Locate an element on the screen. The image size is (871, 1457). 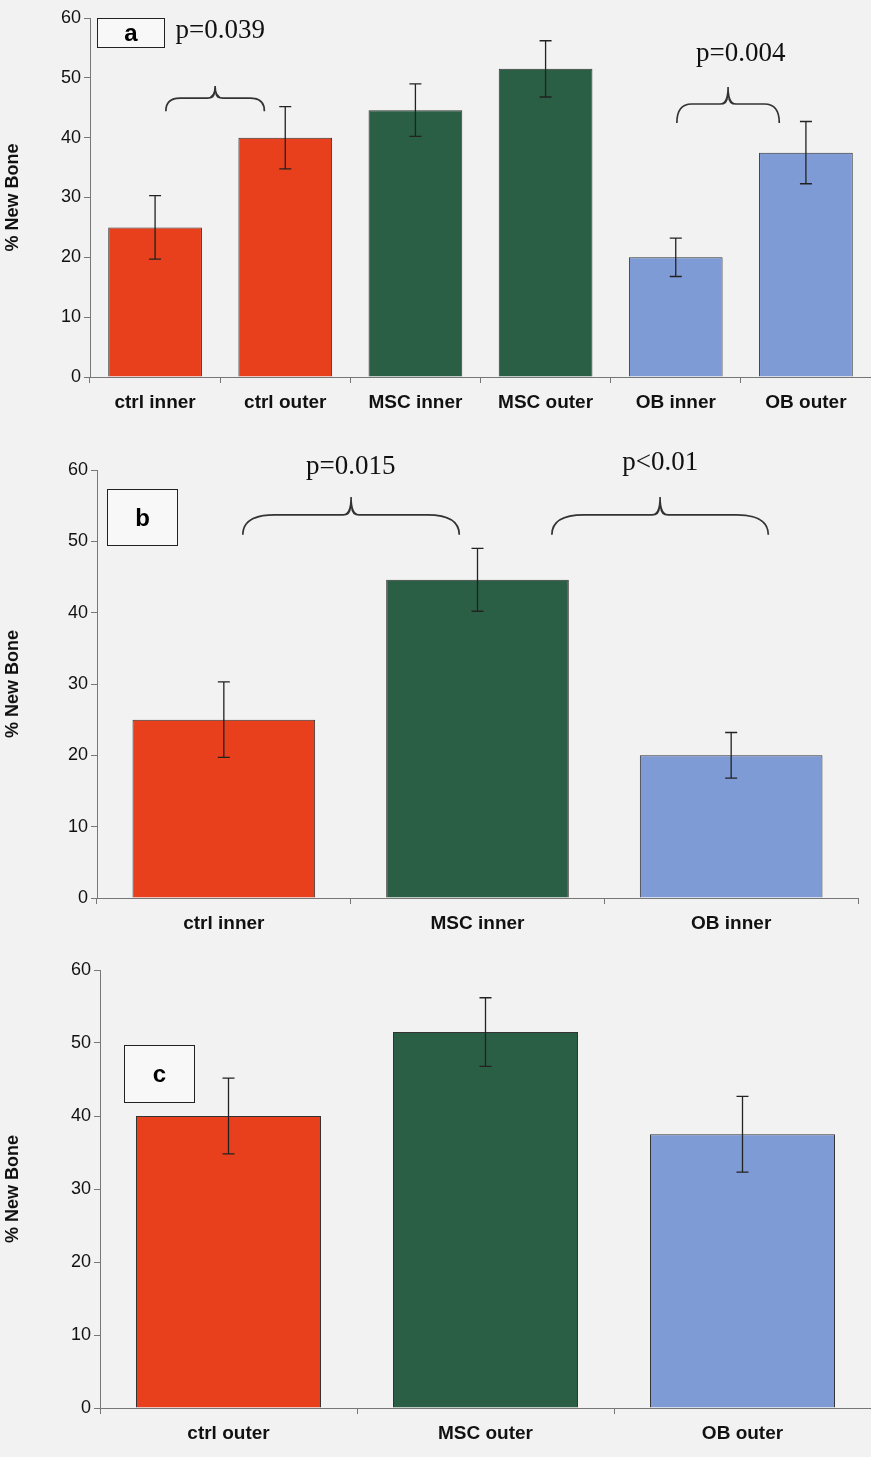
text: b is located at coordinates (142, 517).